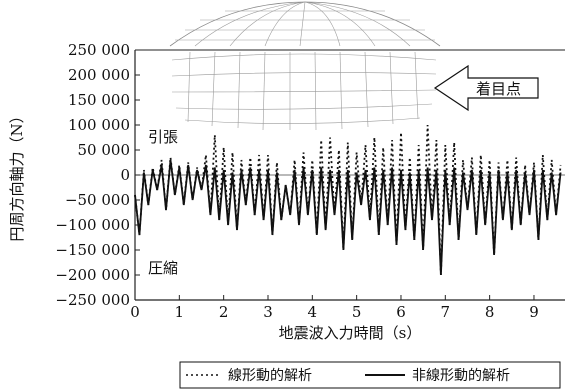  What do you see at coordinates (357, 312) in the screenshot?
I see `x-tick-label: 5` at bounding box center [357, 312].